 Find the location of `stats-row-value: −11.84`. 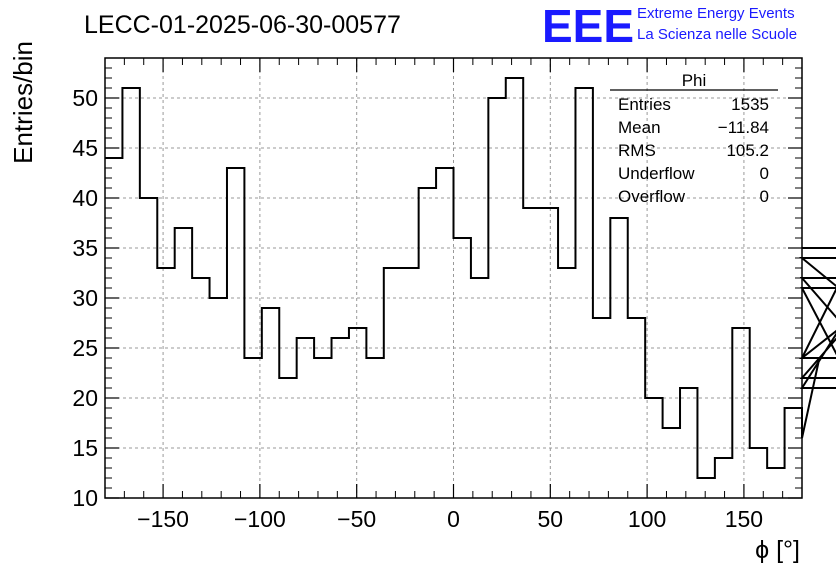

stats-row-value: −11.84 is located at coordinates (743, 127).